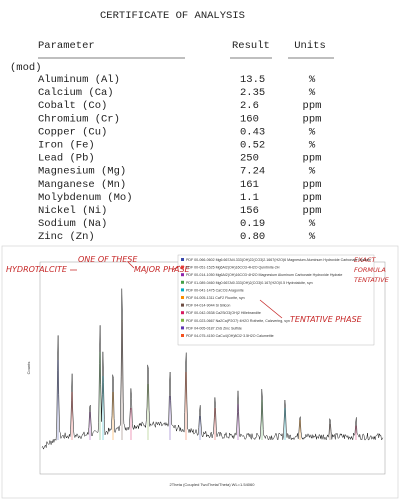 This screenshot has width=400, height=500. Describe the element at coordinates (79, 80) in the screenshot. I see `parameter: Aluminum (Al)` at that location.